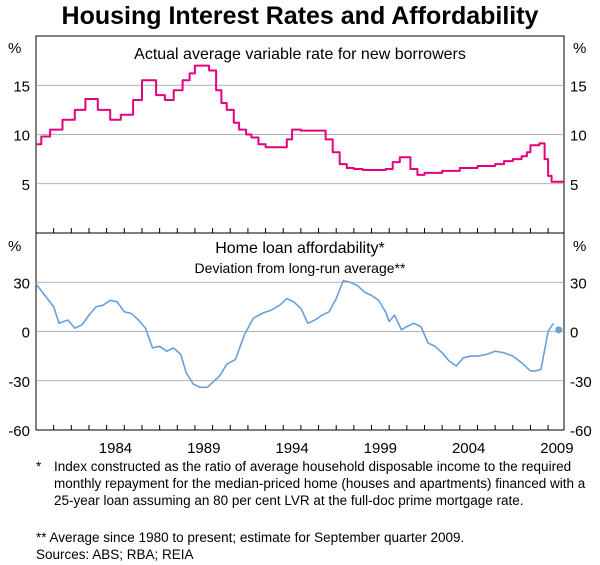 Image resolution: width=600 pixels, height=565 pixels. Describe the element at coordinates (203, 448) in the screenshot. I see `x-tick-label: 1989` at that location.